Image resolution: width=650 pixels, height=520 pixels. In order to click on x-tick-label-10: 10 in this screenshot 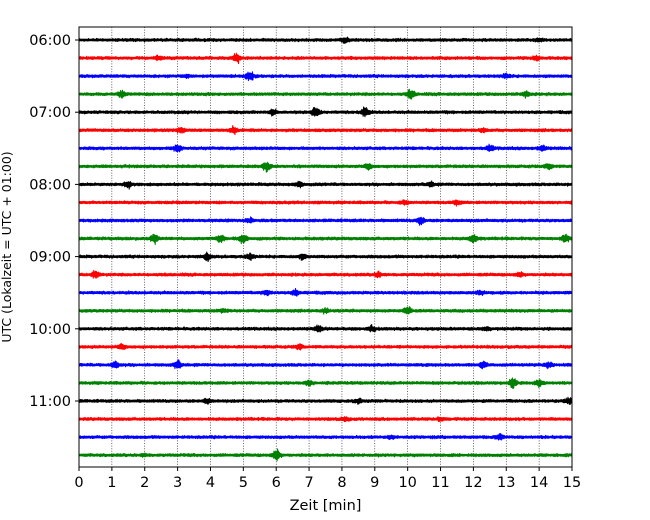, I will do `click(407, 483)`.